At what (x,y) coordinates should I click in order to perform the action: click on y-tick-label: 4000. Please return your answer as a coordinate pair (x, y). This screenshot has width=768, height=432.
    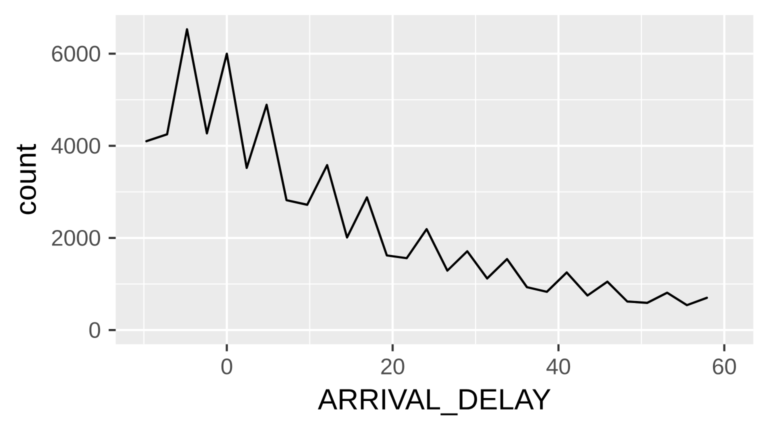
    Looking at the image, I should click on (75, 146).